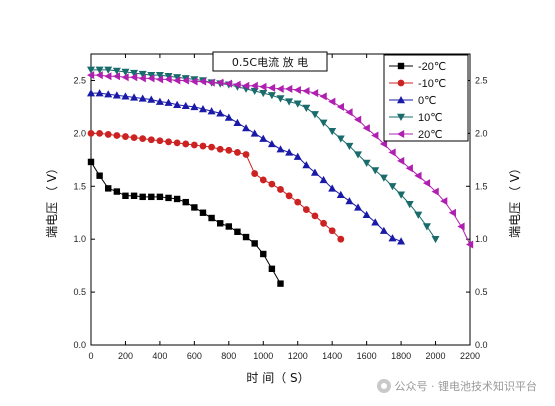  Describe the element at coordinates (481, 239) in the screenshot. I see `y-tick-label-right: 1.0` at that location.